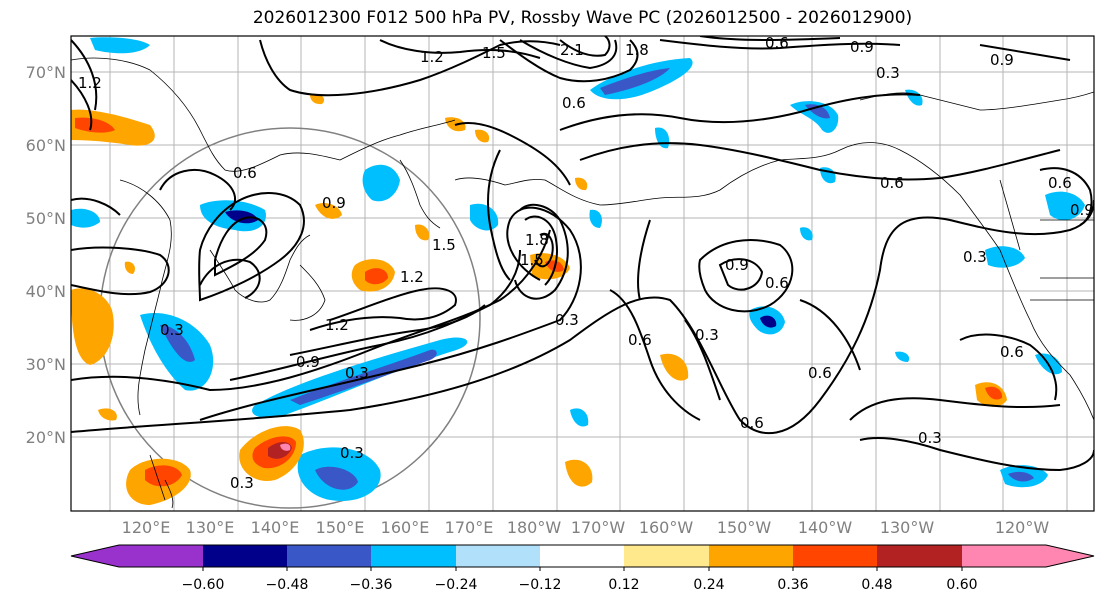 The height and width of the screenshot is (604, 1105). I want to click on lon-label: 160°W, so click(666, 527).